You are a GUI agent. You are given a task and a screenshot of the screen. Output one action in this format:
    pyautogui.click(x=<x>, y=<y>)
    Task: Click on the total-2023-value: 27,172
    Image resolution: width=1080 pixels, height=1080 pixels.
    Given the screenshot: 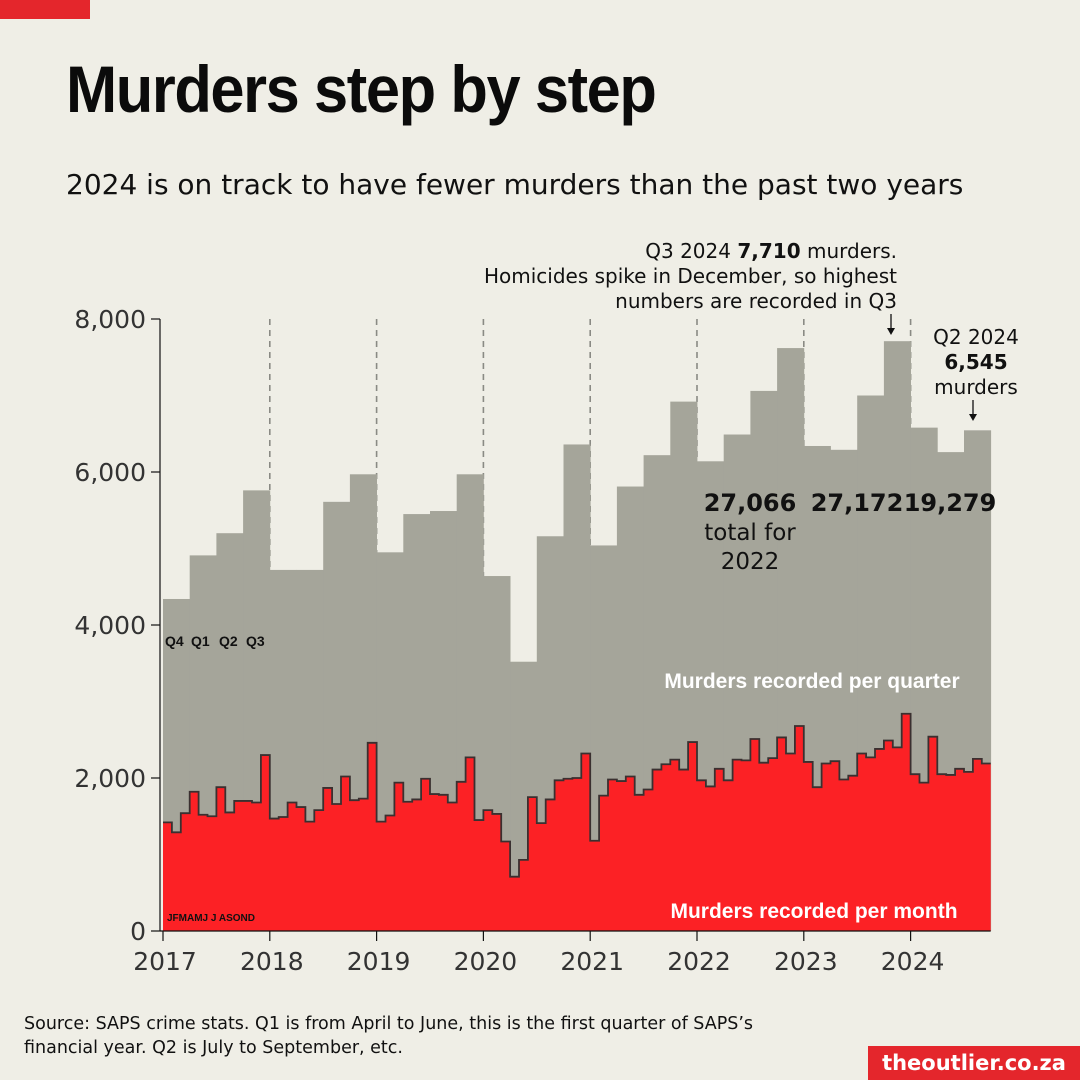 What is the action you would take?
    pyautogui.click(x=857, y=503)
    